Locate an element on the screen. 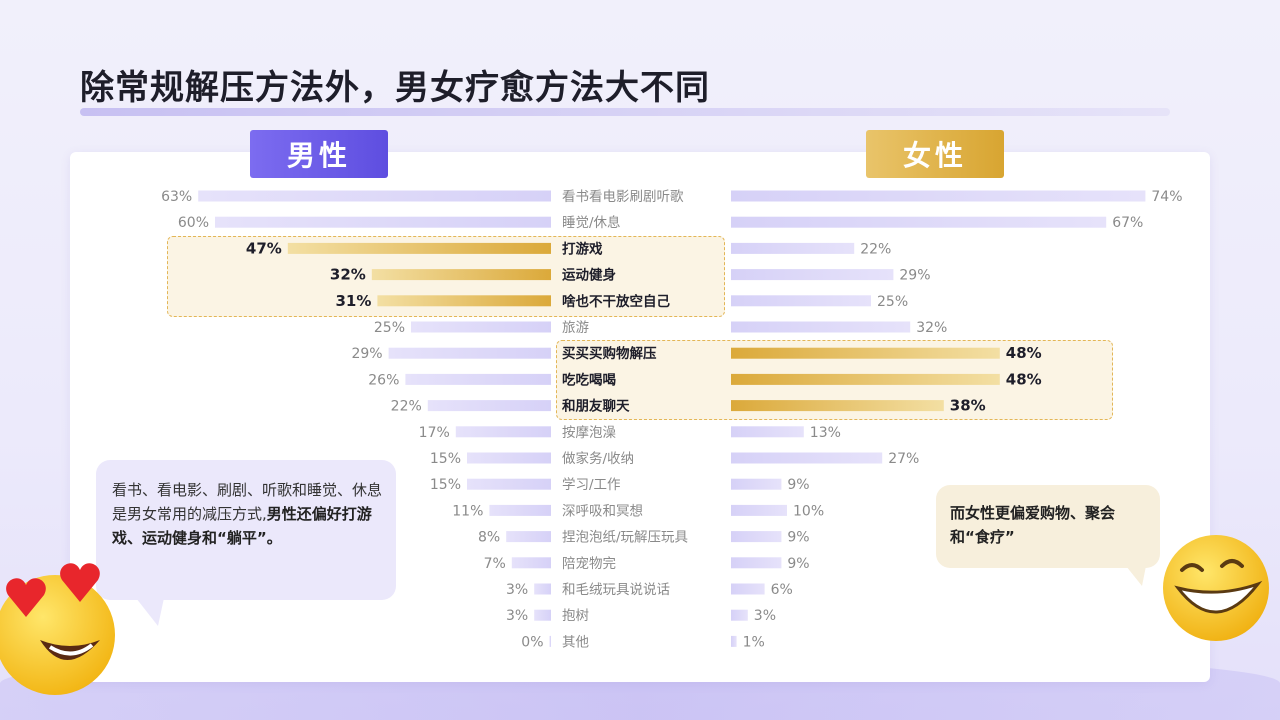 This screenshot has width=1280, height=720. female-value-label: 25% is located at coordinates (892, 302).